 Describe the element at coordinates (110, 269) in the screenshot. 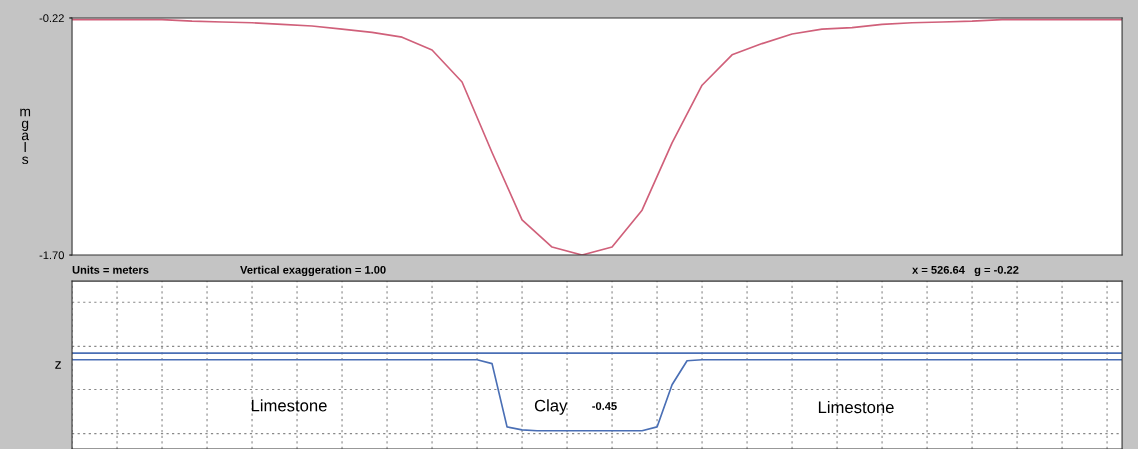

I see `text: Units = meters` at that location.